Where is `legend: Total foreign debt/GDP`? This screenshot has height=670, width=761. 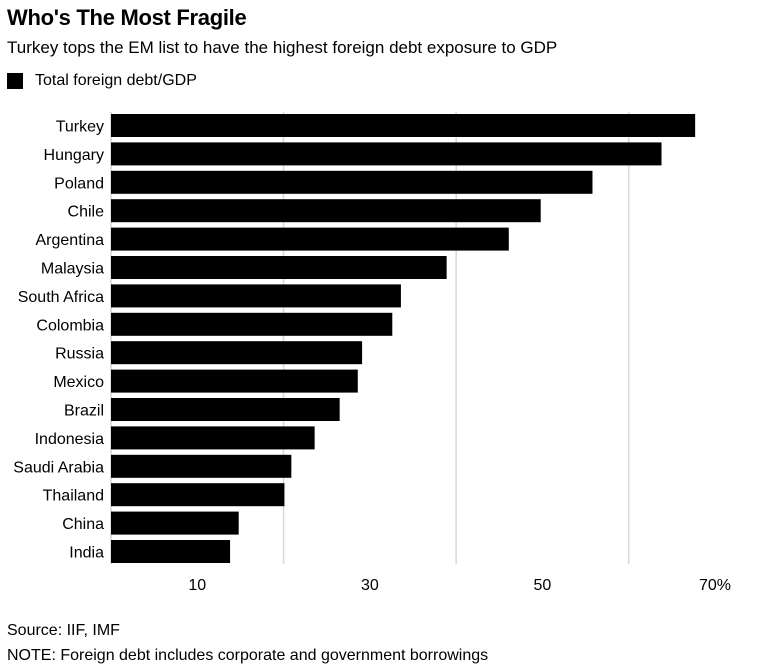 legend: Total foreign debt/GDP is located at coordinates (102, 81).